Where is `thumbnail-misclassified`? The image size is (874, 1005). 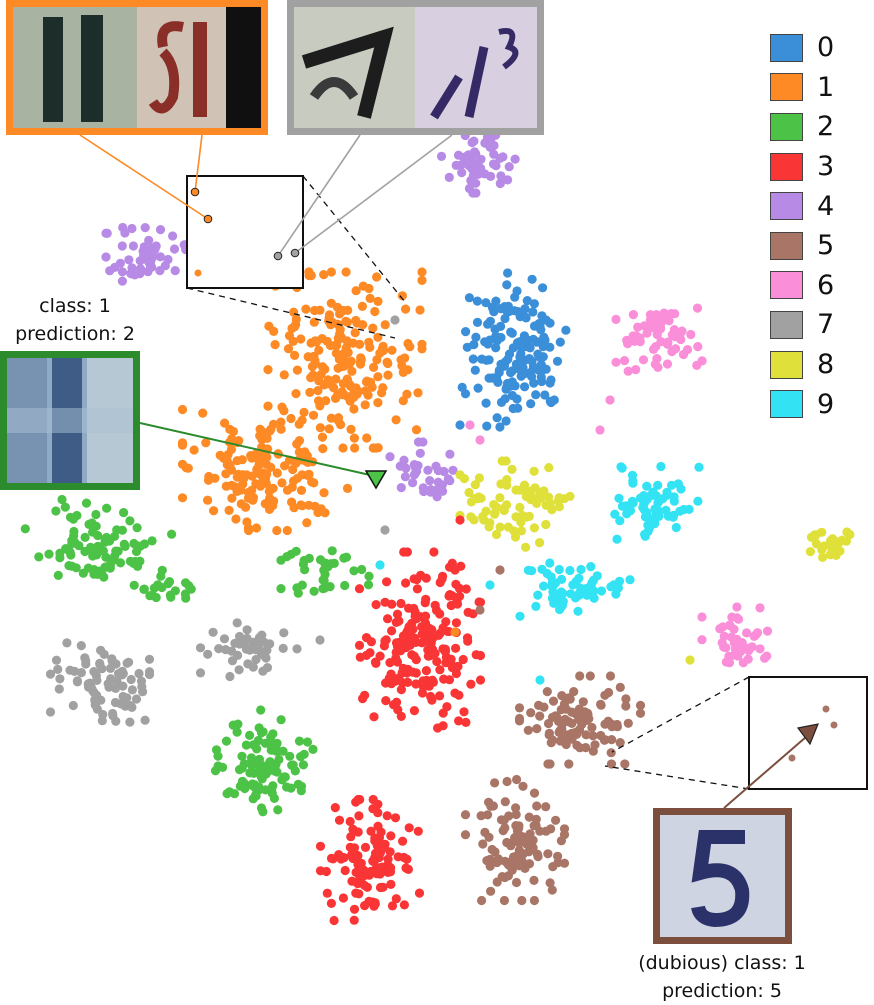 thumbnail-misclassified is located at coordinates (70, 420).